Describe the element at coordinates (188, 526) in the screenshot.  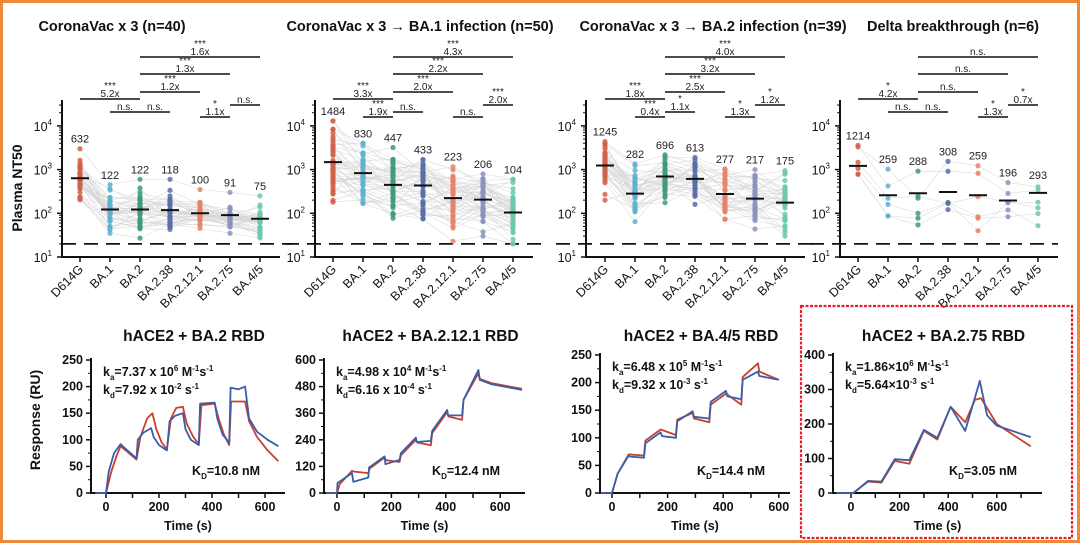
I see `x-axis-label: Time (s)` at that location.